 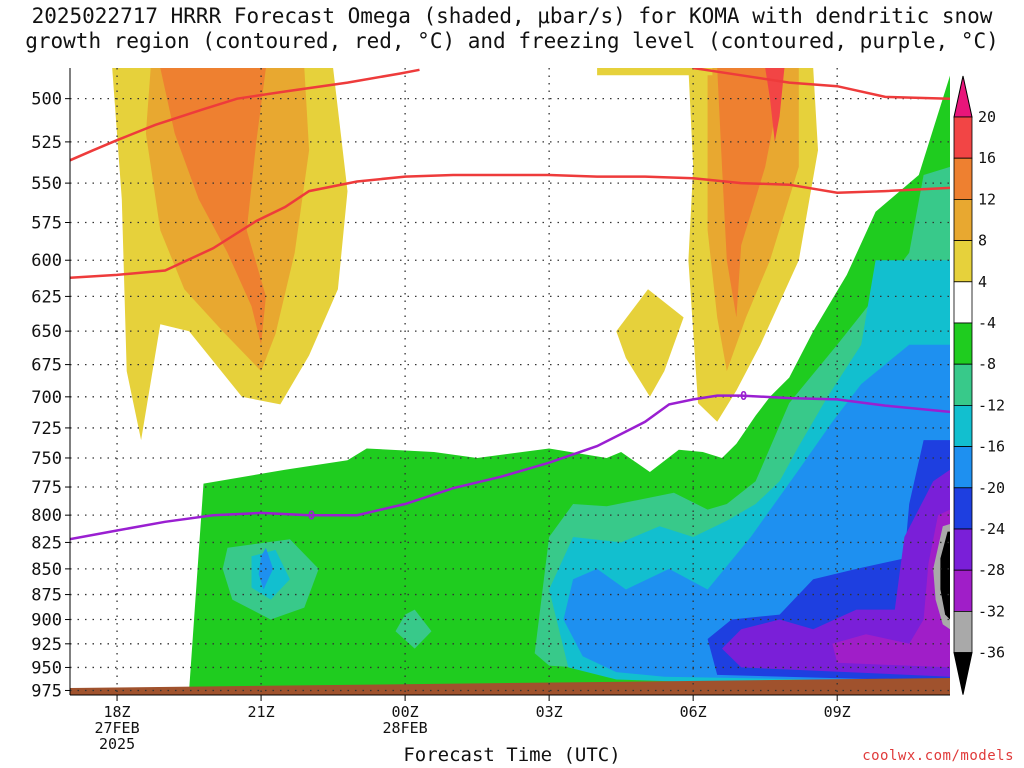 I want to click on colorbar-label: 20, so click(x=987, y=117).